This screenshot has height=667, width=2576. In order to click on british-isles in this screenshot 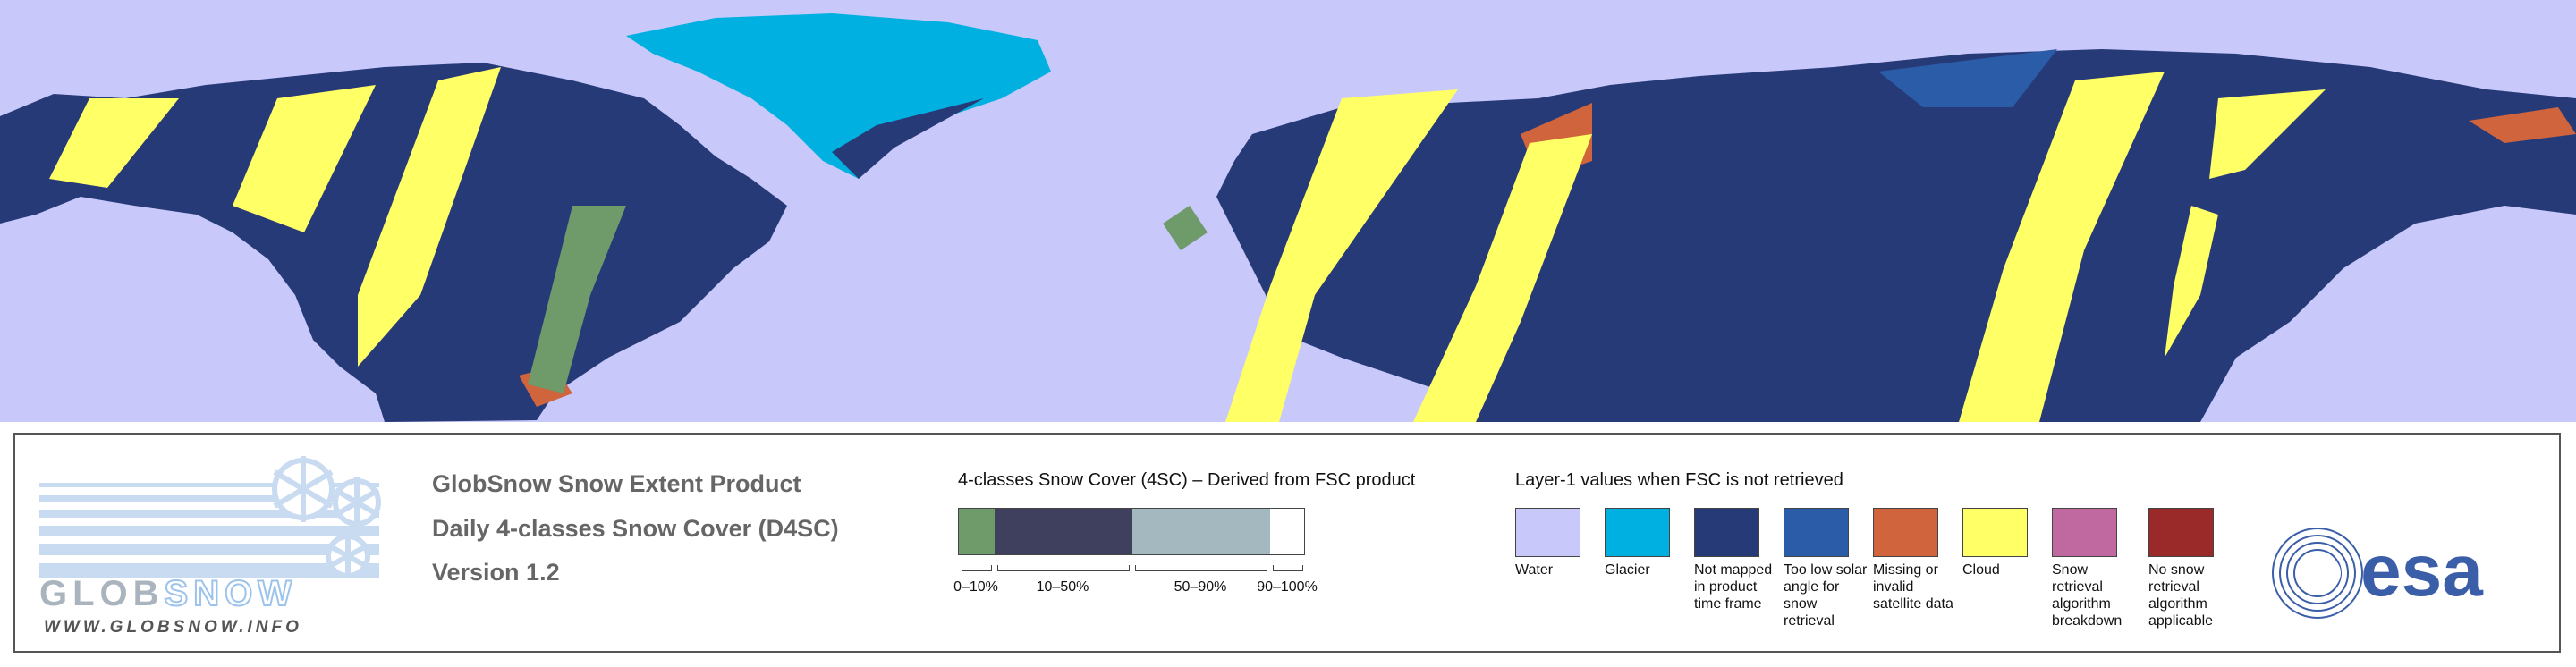, I will do `click(1185, 228)`.